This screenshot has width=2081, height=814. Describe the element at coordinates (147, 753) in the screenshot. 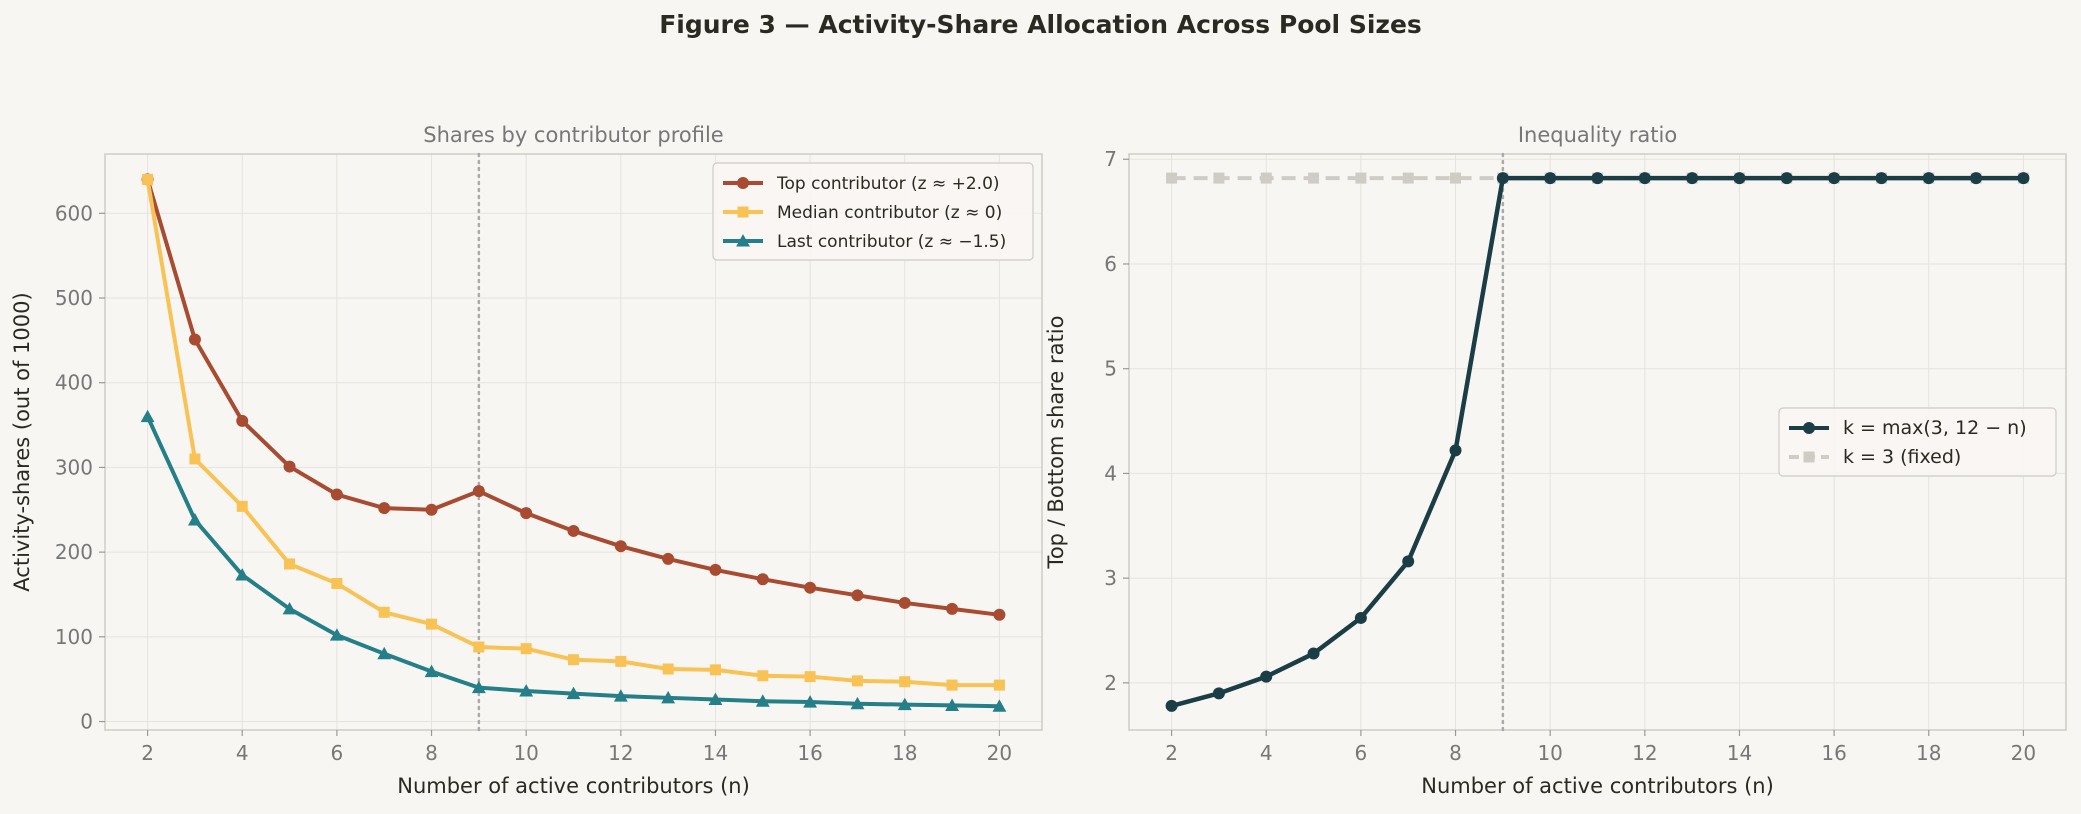

I see `x-tick-label: 2` at that location.